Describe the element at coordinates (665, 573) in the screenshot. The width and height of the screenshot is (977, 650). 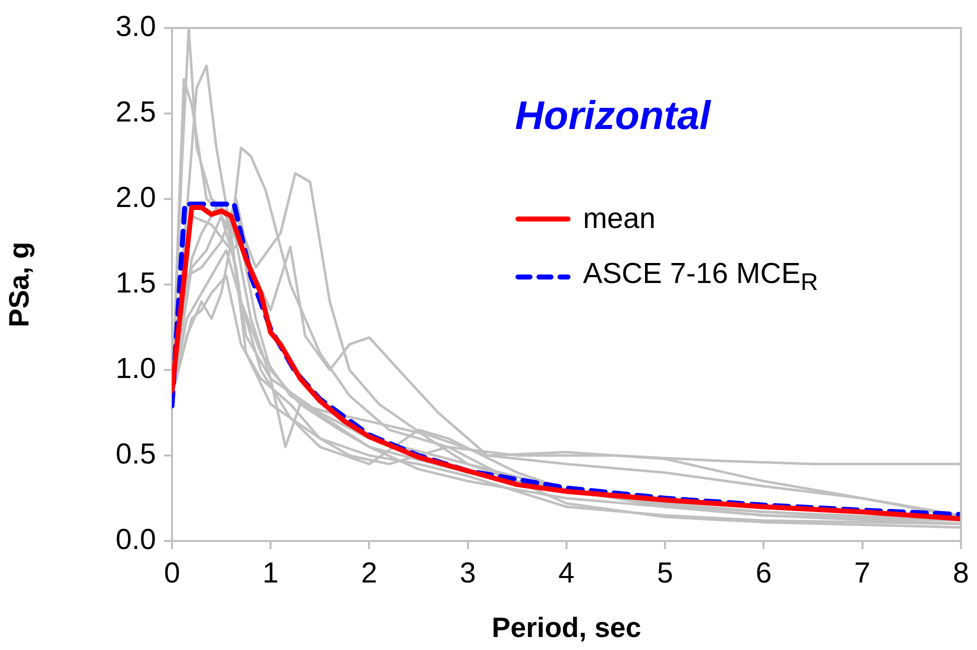
I see `x-tick-label: 5` at that location.